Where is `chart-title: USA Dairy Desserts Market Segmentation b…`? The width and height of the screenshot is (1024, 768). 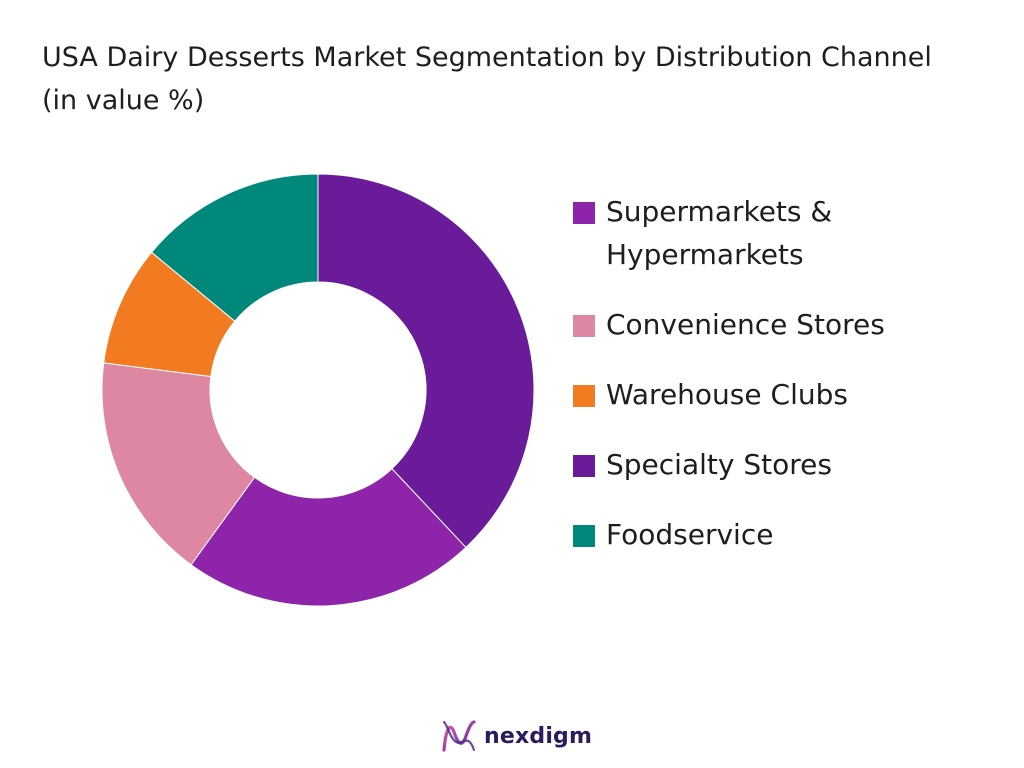 chart-title: USA Dairy Desserts Market Segmentation b… is located at coordinates (487, 79).